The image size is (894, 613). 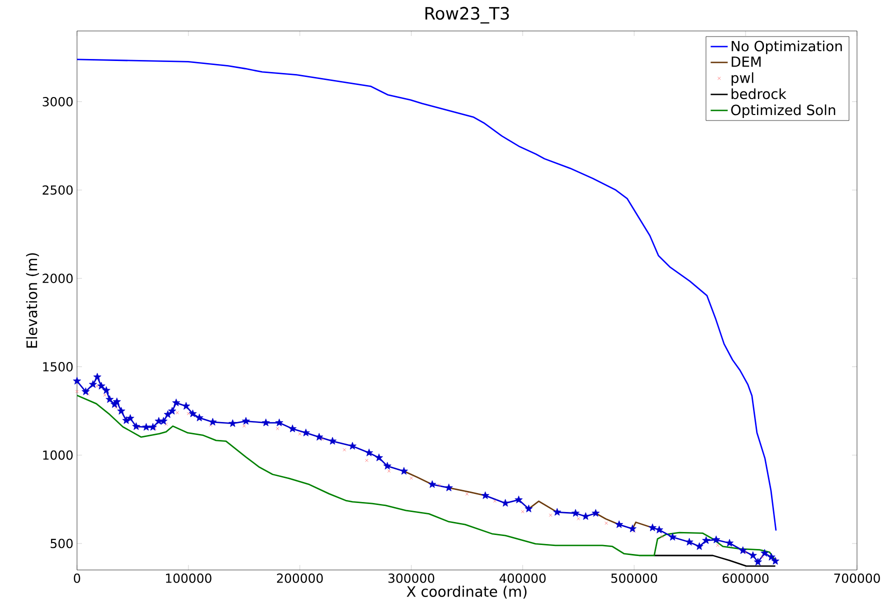 What do you see at coordinates (857, 578) in the screenshot?
I see `x-tick-label: 700000` at bounding box center [857, 578].